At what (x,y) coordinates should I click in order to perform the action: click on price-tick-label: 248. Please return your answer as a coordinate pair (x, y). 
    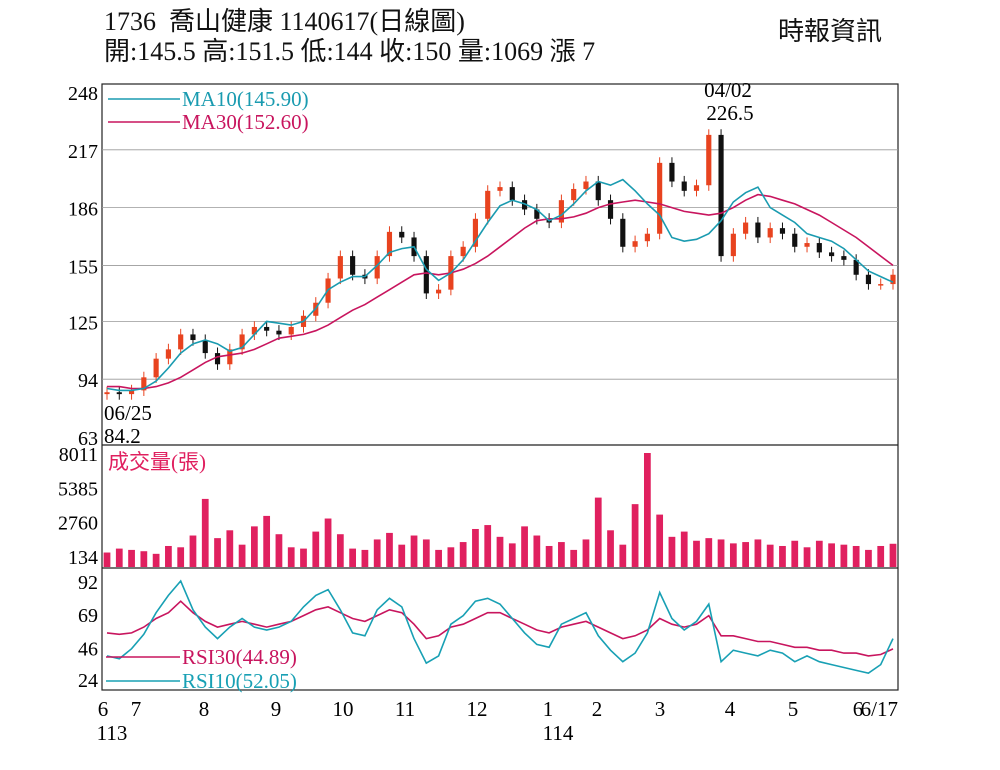
    Looking at the image, I should click on (83, 94).